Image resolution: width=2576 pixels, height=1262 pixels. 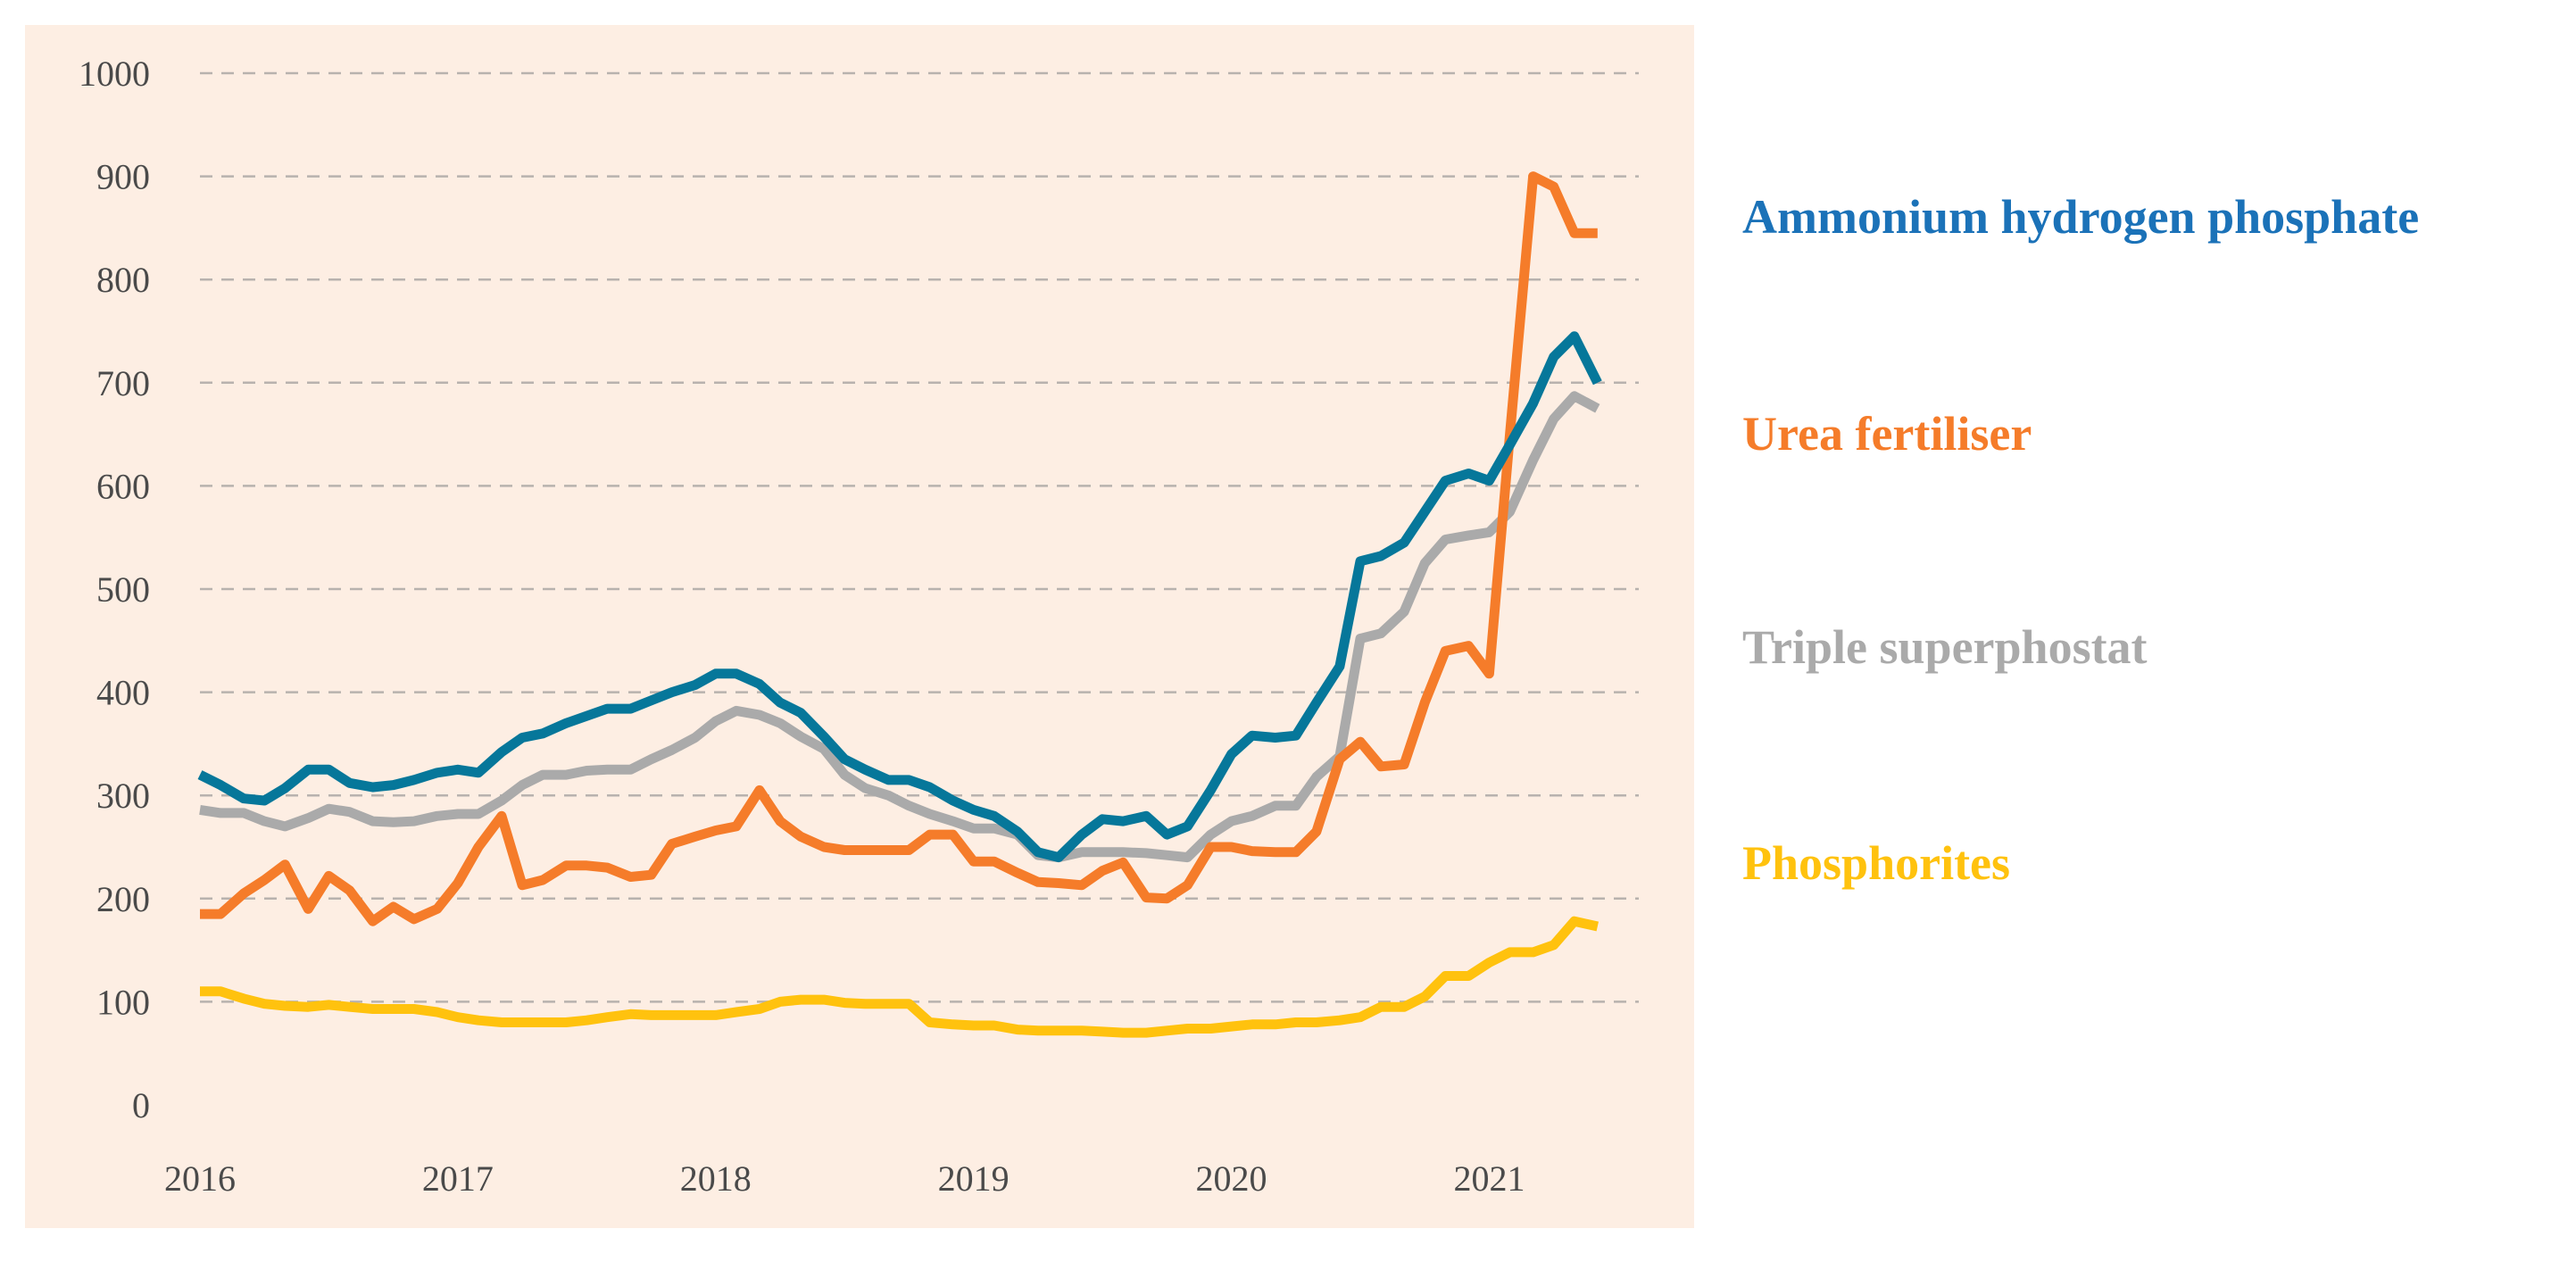 I want to click on legend-phosphorites: Phosphorites, so click(x=1876, y=863).